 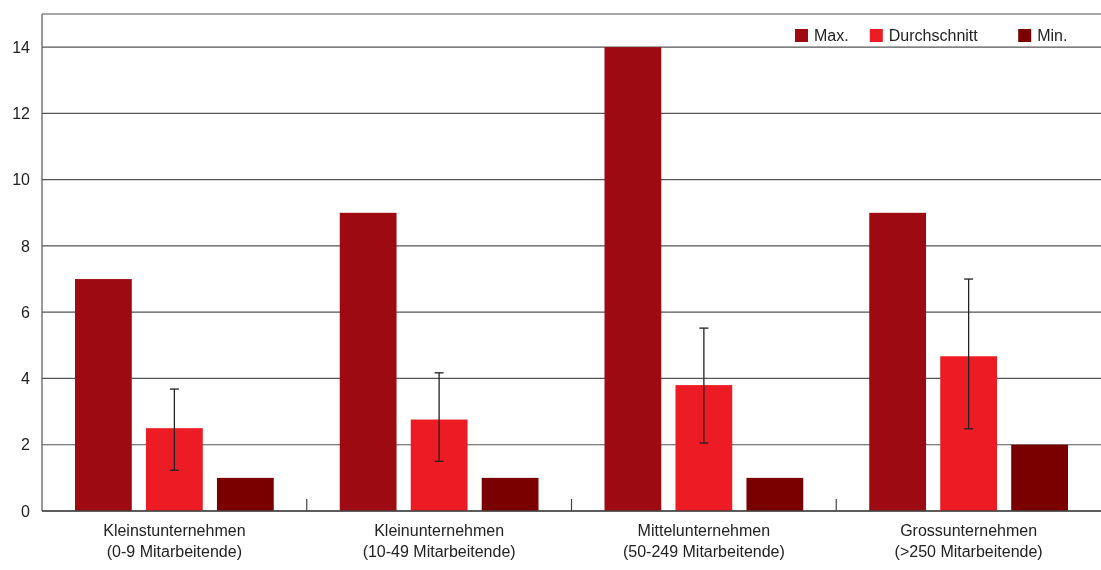 What do you see at coordinates (703, 541) in the screenshot?
I see `x-tick-label: Mittelunternehmen (50-249 Mitarbeitende)` at bounding box center [703, 541].